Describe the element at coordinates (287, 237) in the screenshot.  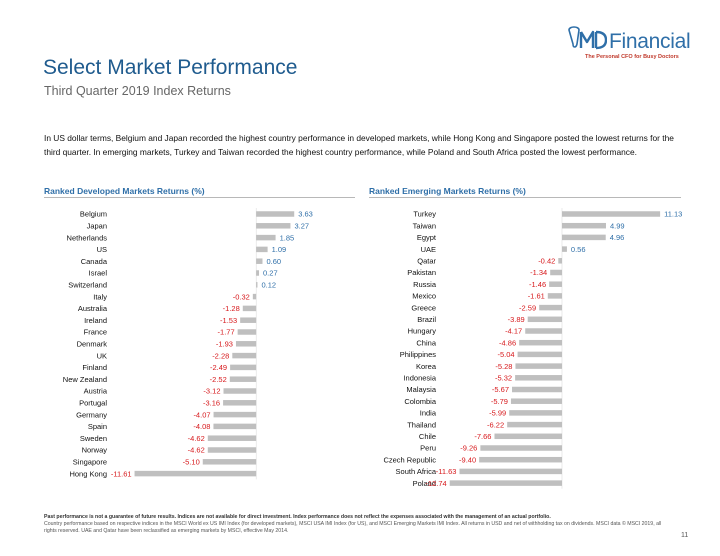
I see `developed-value-label: 1.85` at that location.